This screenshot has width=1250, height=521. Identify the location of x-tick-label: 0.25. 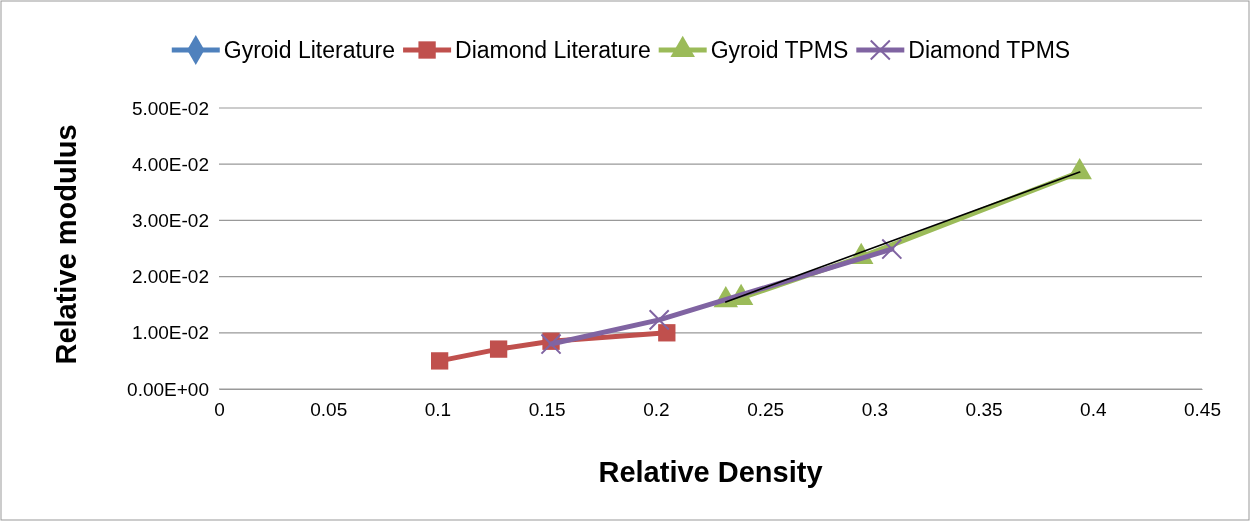
(766, 410).